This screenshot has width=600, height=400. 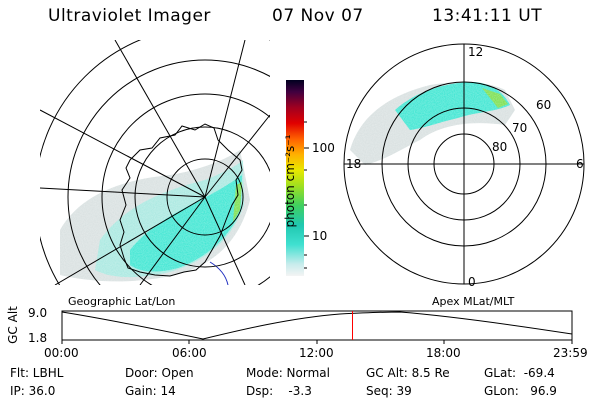 What do you see at coordinates (487, 16) in the screenshot?
I see `header-time: 13:41:11 UT` at bounding box center [487, 16].